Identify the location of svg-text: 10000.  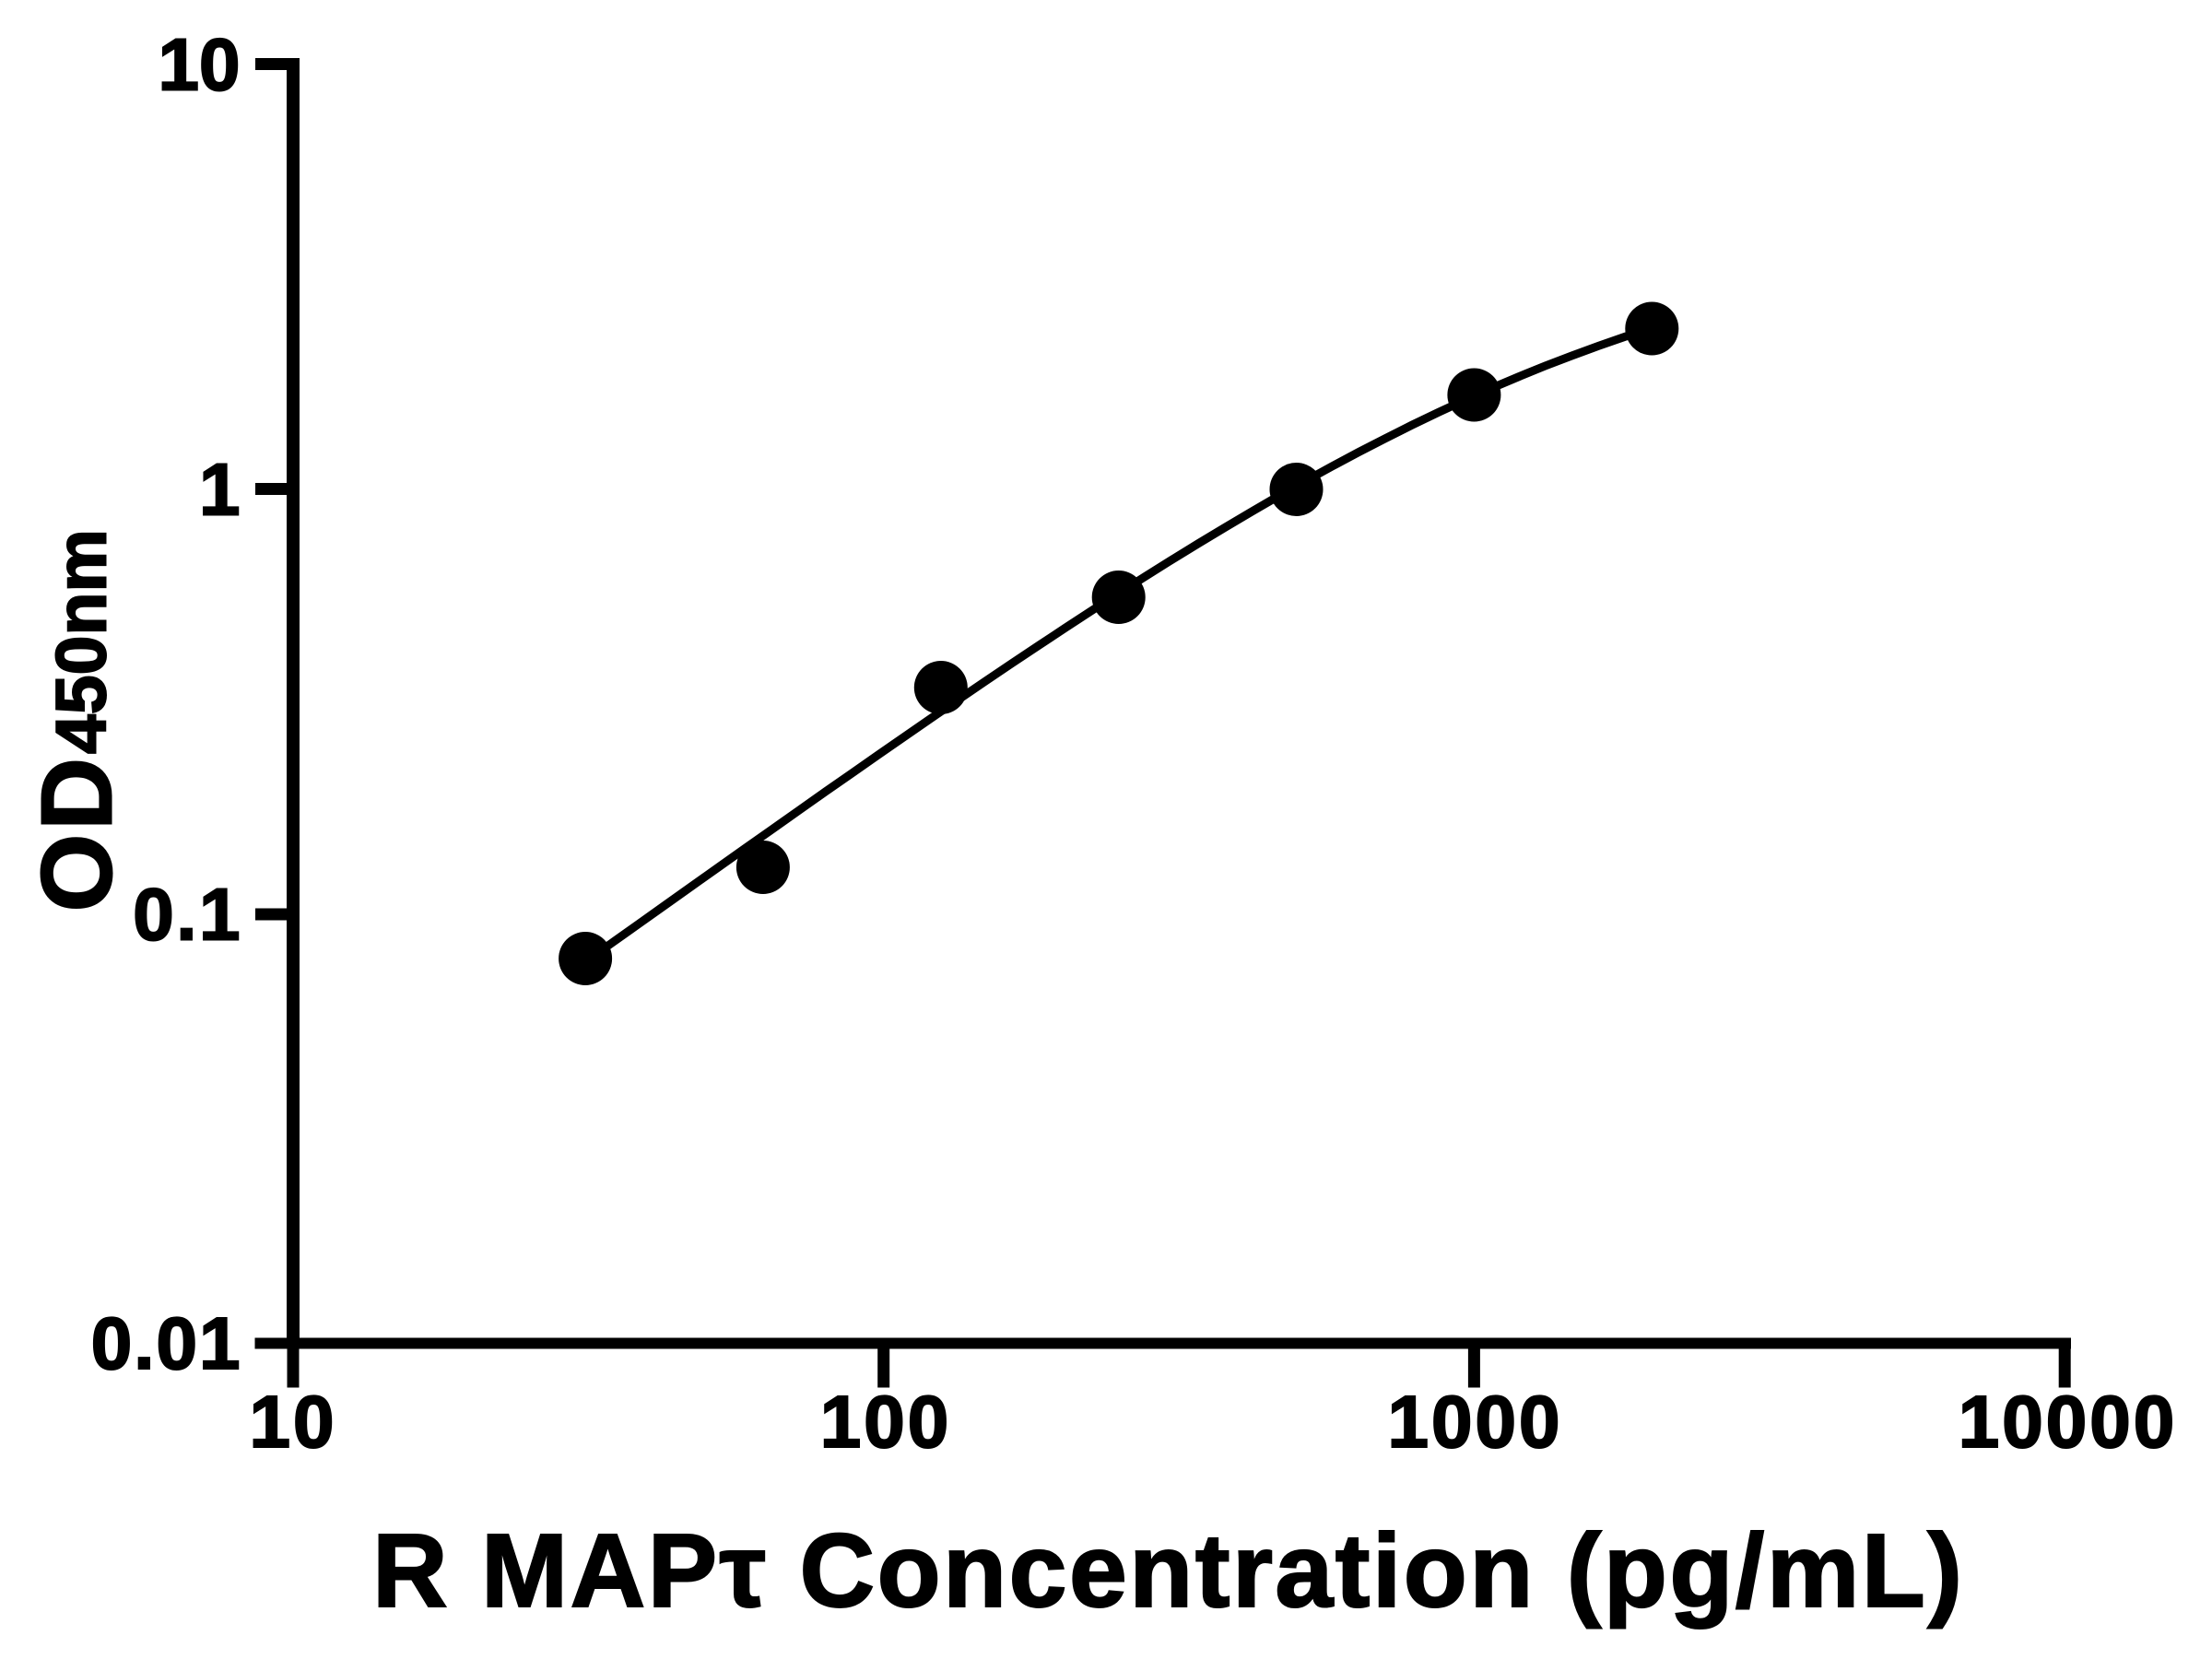
(2068, 1422).